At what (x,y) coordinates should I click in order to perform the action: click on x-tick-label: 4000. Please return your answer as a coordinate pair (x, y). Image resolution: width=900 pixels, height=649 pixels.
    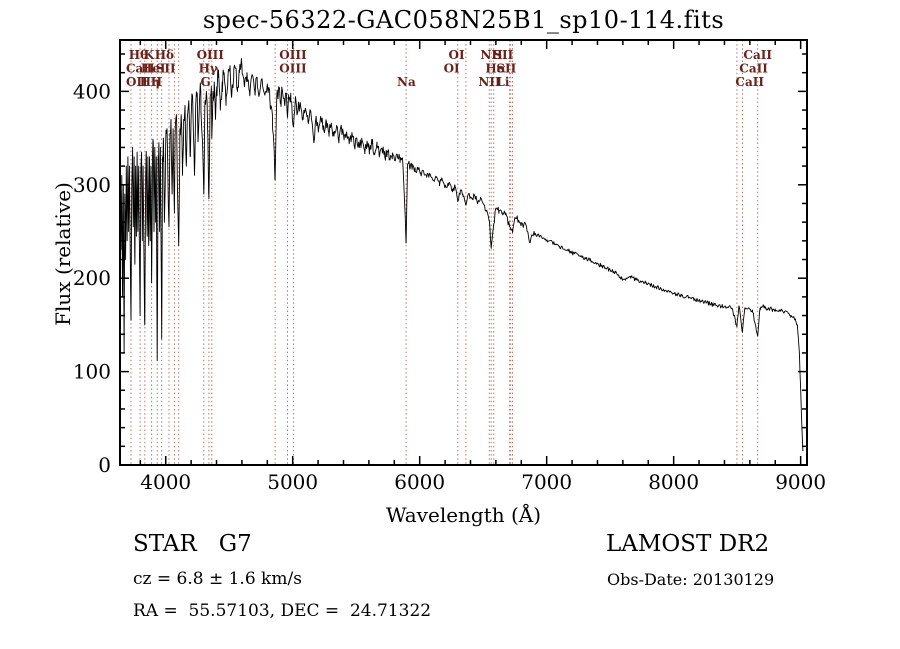
    Looking at the image, I should click on (165, 482).